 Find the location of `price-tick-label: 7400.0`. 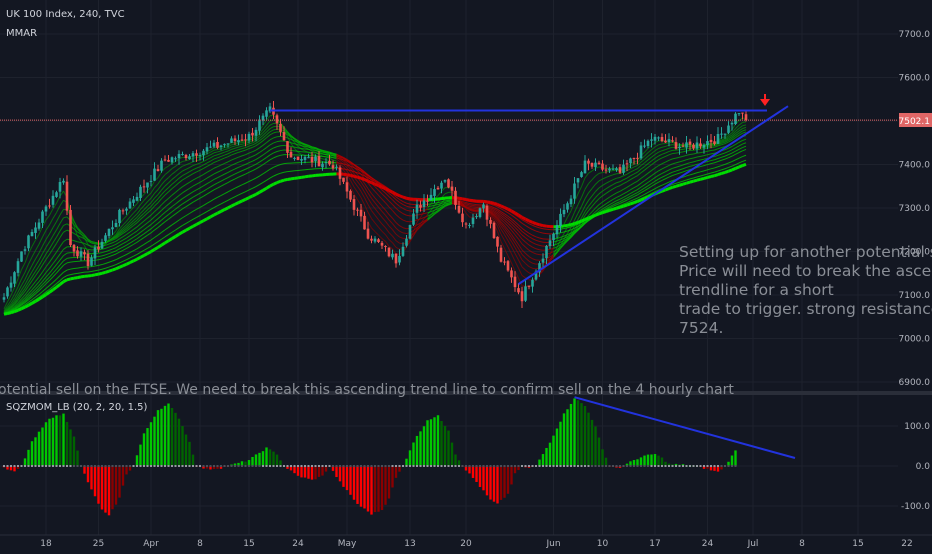

price-tick-label: 7400.0 is located at coordinates (915, 166).